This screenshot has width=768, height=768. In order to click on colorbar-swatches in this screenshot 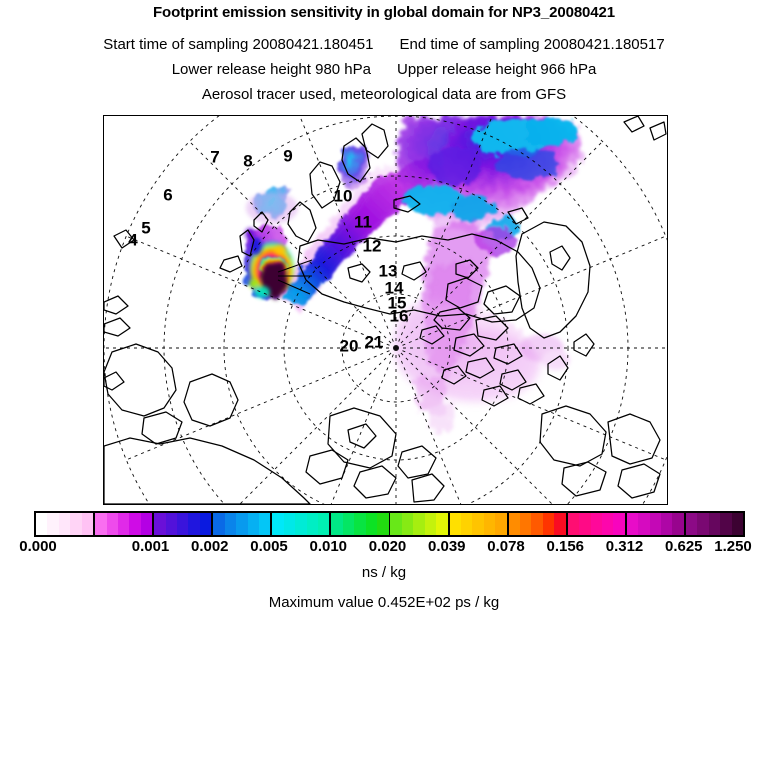, I will do `click(389, 524)`.